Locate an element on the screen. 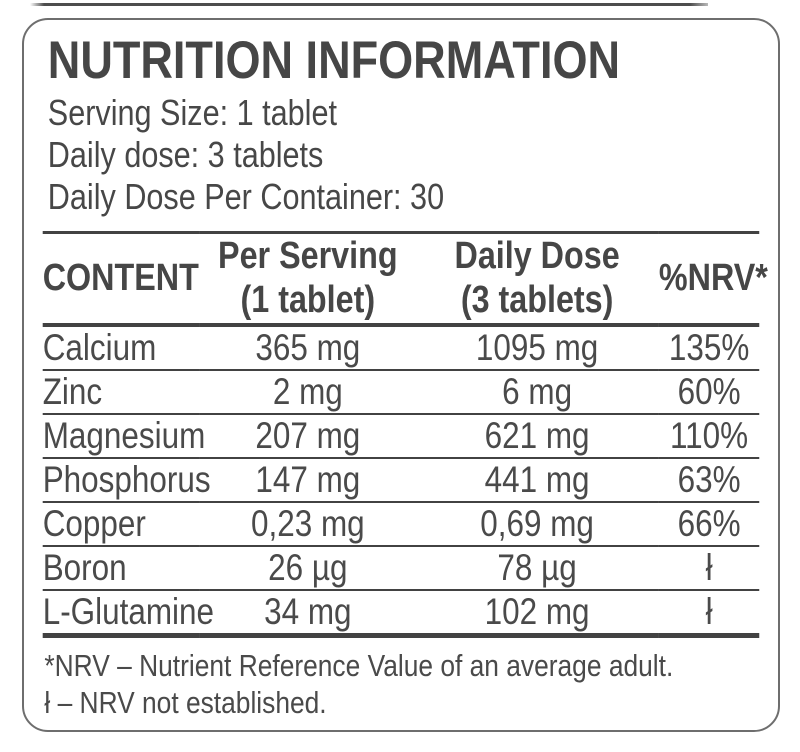 This screenshot has height=752, width=800. nrv-value-cell: 60% is located at coordinates (709, 391).